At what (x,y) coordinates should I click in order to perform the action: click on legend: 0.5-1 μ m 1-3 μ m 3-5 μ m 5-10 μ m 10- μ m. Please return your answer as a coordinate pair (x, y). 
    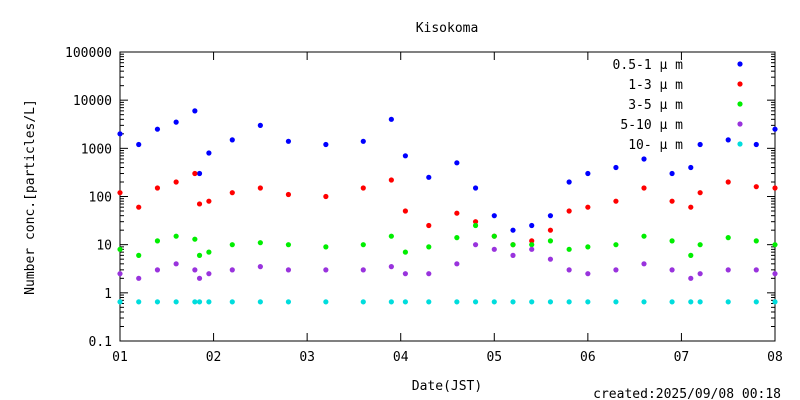
    Looking at the image, I should click on (678, 105).